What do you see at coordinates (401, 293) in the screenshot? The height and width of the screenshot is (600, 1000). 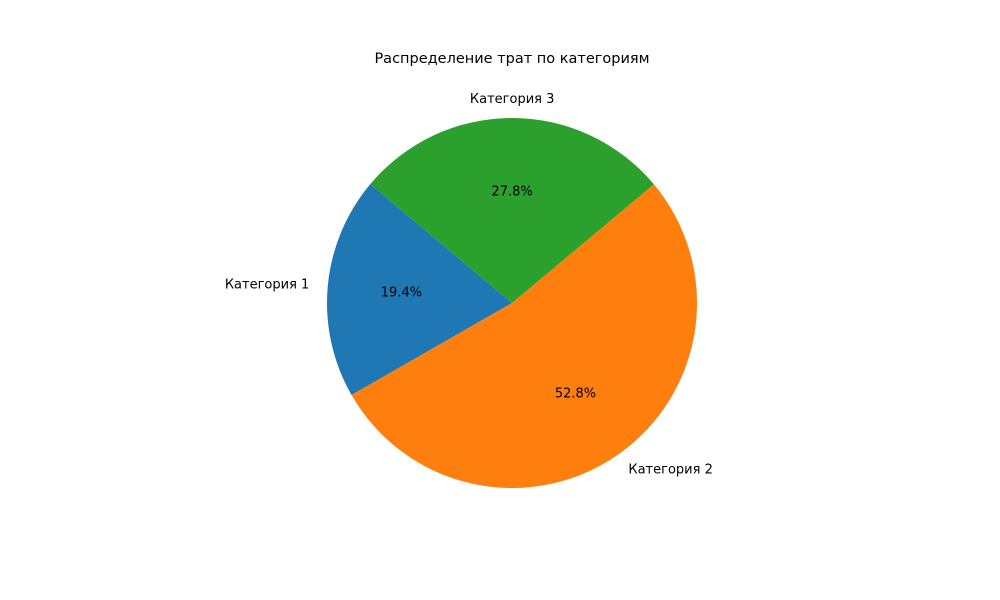 I see `slice-percent-label: 19.4%` at bounding box center [401, 293].